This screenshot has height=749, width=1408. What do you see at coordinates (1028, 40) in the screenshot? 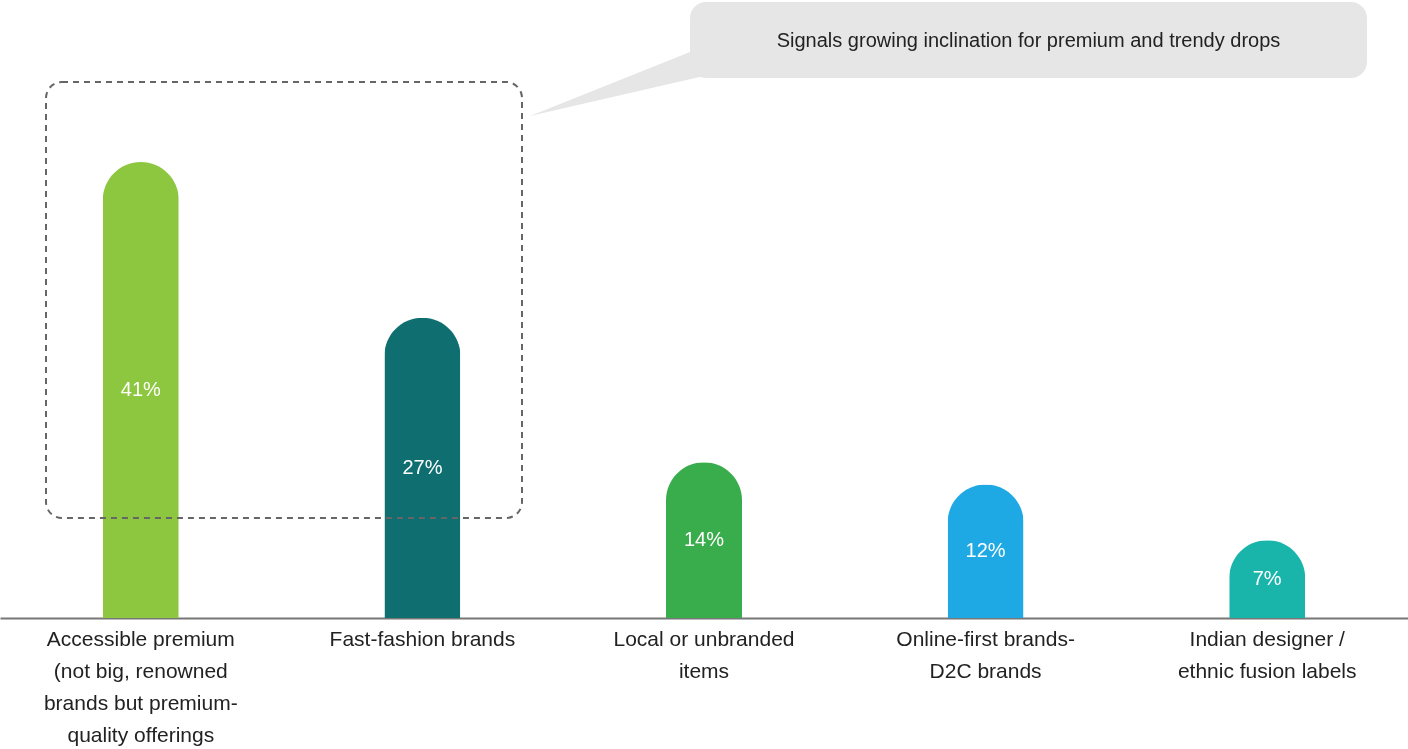
I see `text: Signals growing inclination for premium and trendy drops` at bounding box center [1028, 40].